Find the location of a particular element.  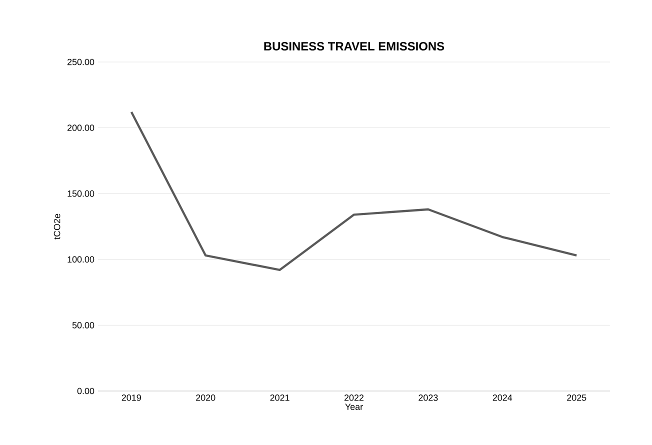

y-axis-title: tCO2e is located at coordinates (57, 227).